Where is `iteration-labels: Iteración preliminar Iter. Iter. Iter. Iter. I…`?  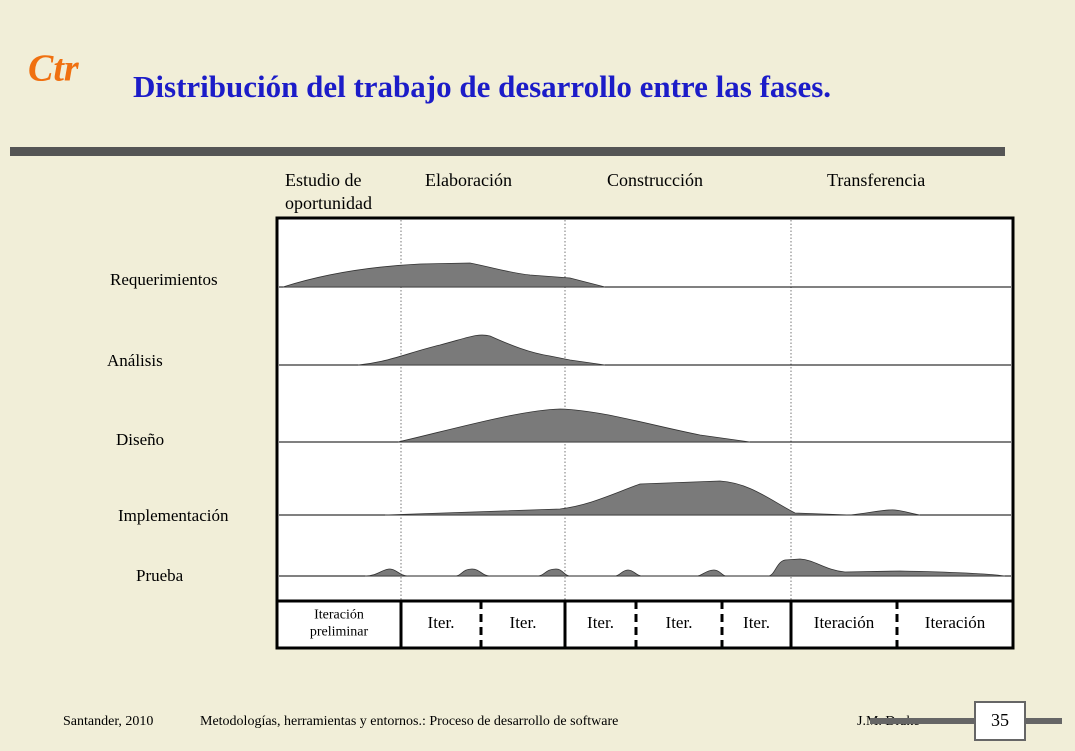
iteration-labels: Iteración preliminar Iter. Iter. Iter. Iter. I… is located at coordinates (648, 624).